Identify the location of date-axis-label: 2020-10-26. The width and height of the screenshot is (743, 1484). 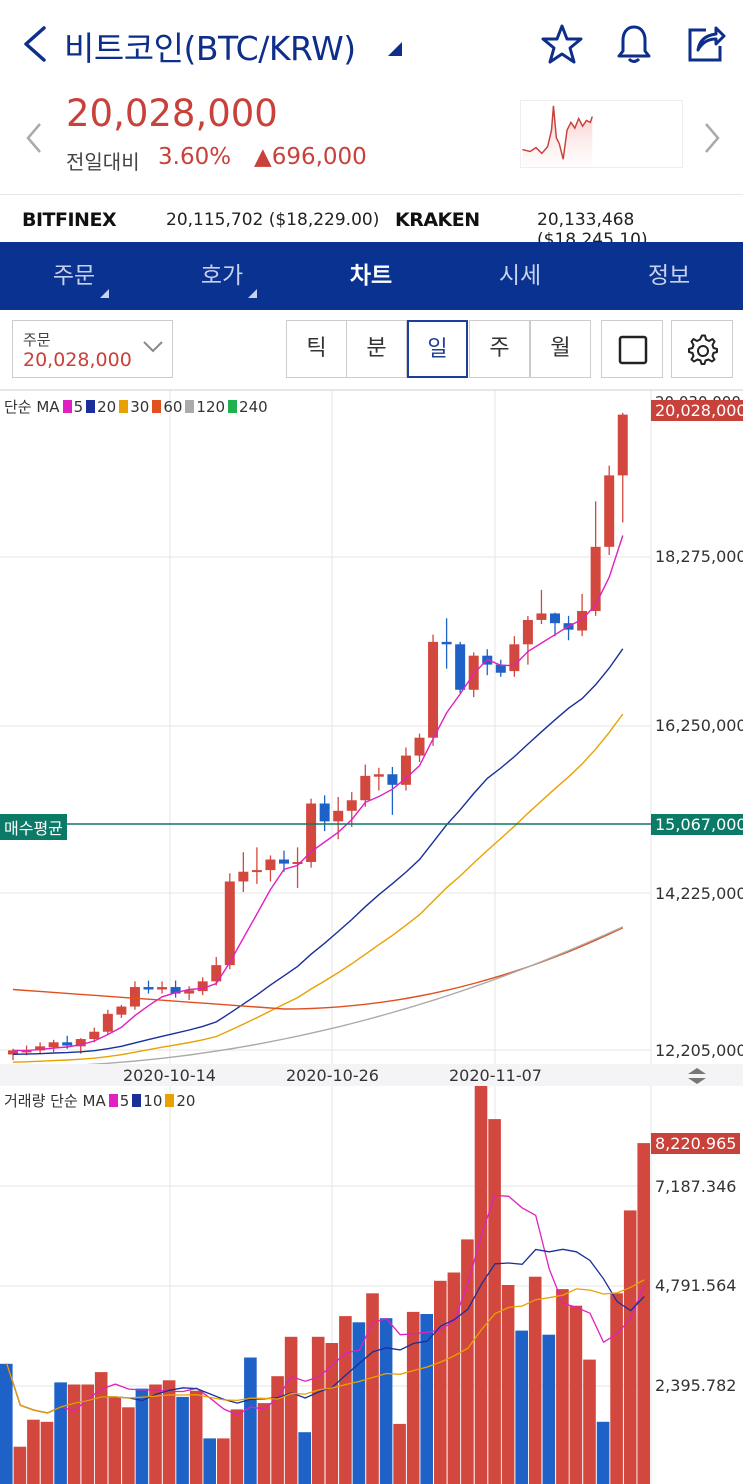
(332, 1075).